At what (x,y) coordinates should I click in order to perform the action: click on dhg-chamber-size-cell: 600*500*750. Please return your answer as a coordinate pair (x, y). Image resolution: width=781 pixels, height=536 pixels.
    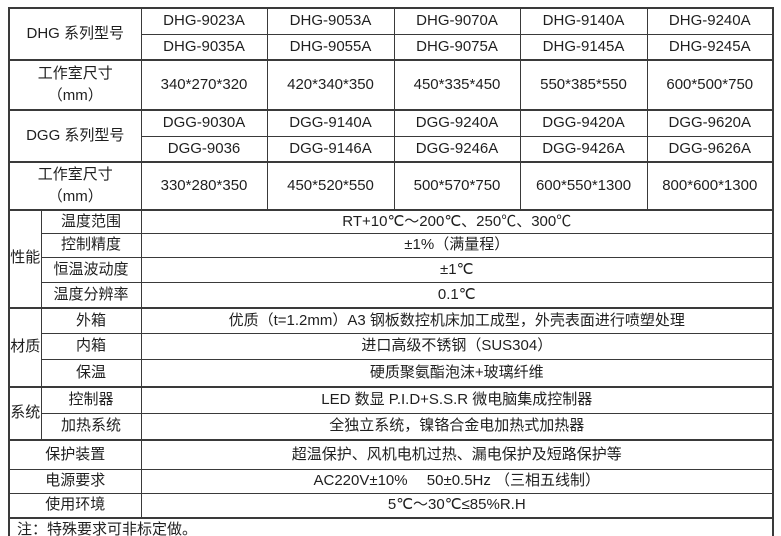
    Looking at the image, I should click on (710, 85).